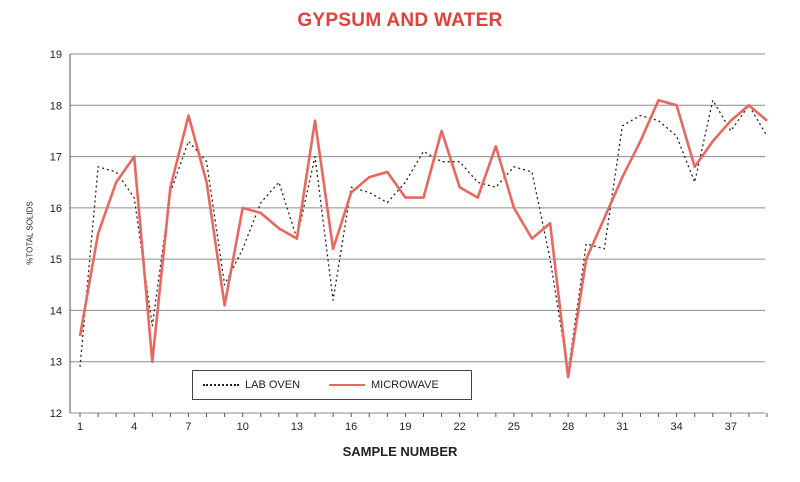 This screenshot has height=482, width=800. Describe the element at coordinates (622, 427) in the screenshot. I see `x-tick-label: 31` at that location.